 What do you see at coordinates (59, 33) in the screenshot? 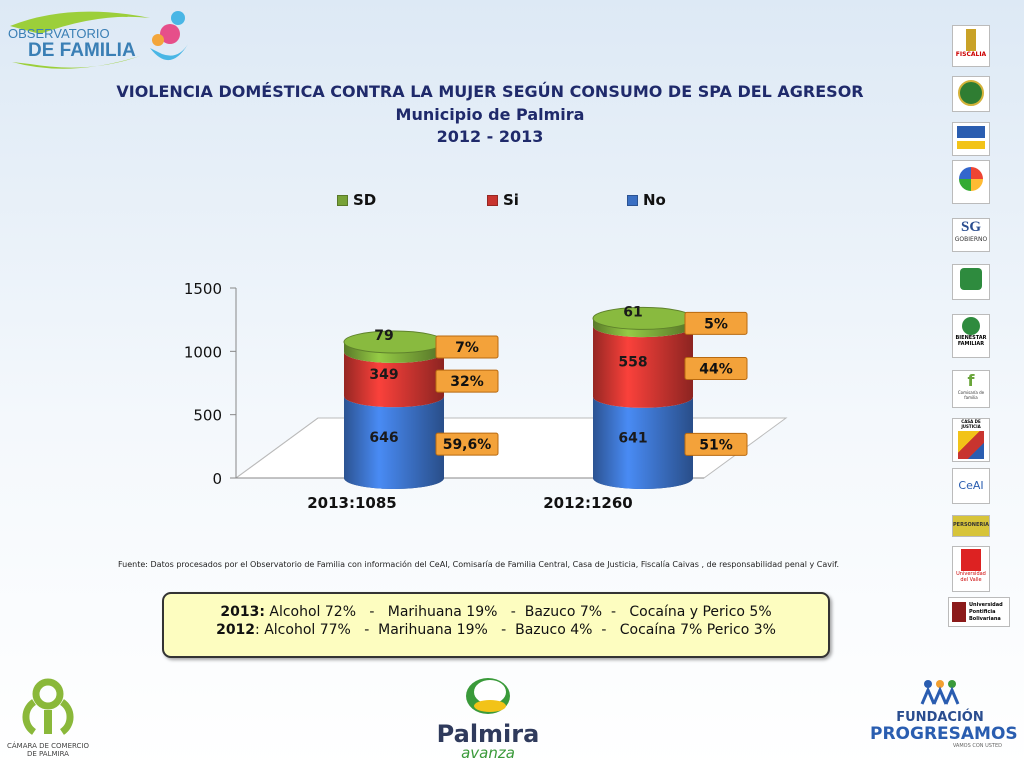
I see `brand-line-1: OBSERVATORIO` at bounding box center [59, 33].